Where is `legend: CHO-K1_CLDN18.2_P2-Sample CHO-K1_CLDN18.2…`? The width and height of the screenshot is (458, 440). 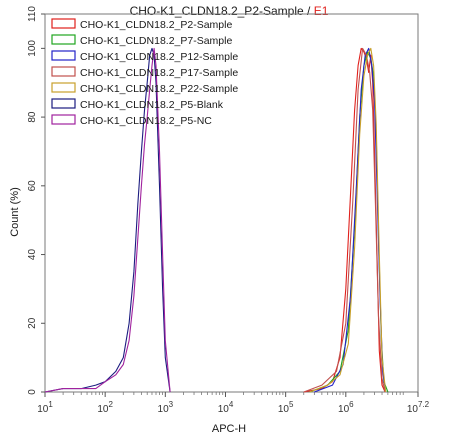
legend: CHO-K1_CLDN18.2_P2-Sample CHO-K1_CLDN18.2… is located at coordinates (144, 72).